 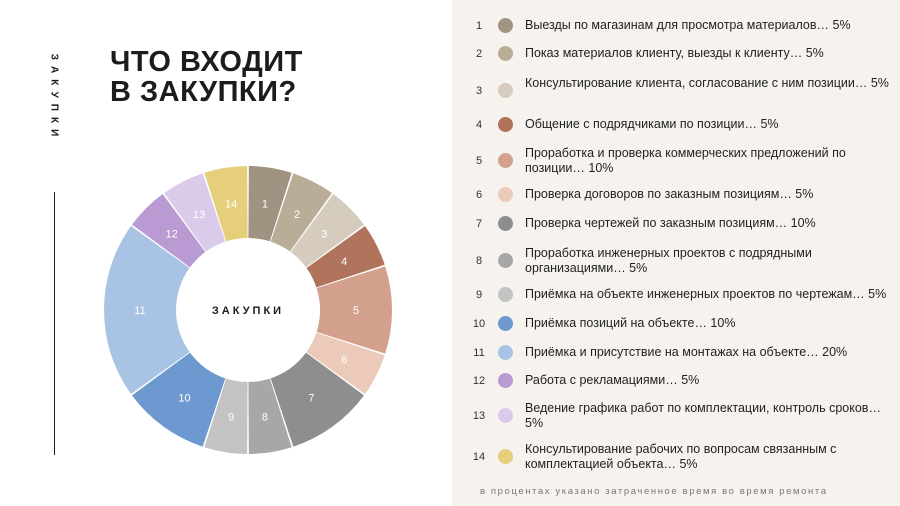 I want to click on legend-label: Работа с рекламациями… 5%, so click(x=612, y=380).